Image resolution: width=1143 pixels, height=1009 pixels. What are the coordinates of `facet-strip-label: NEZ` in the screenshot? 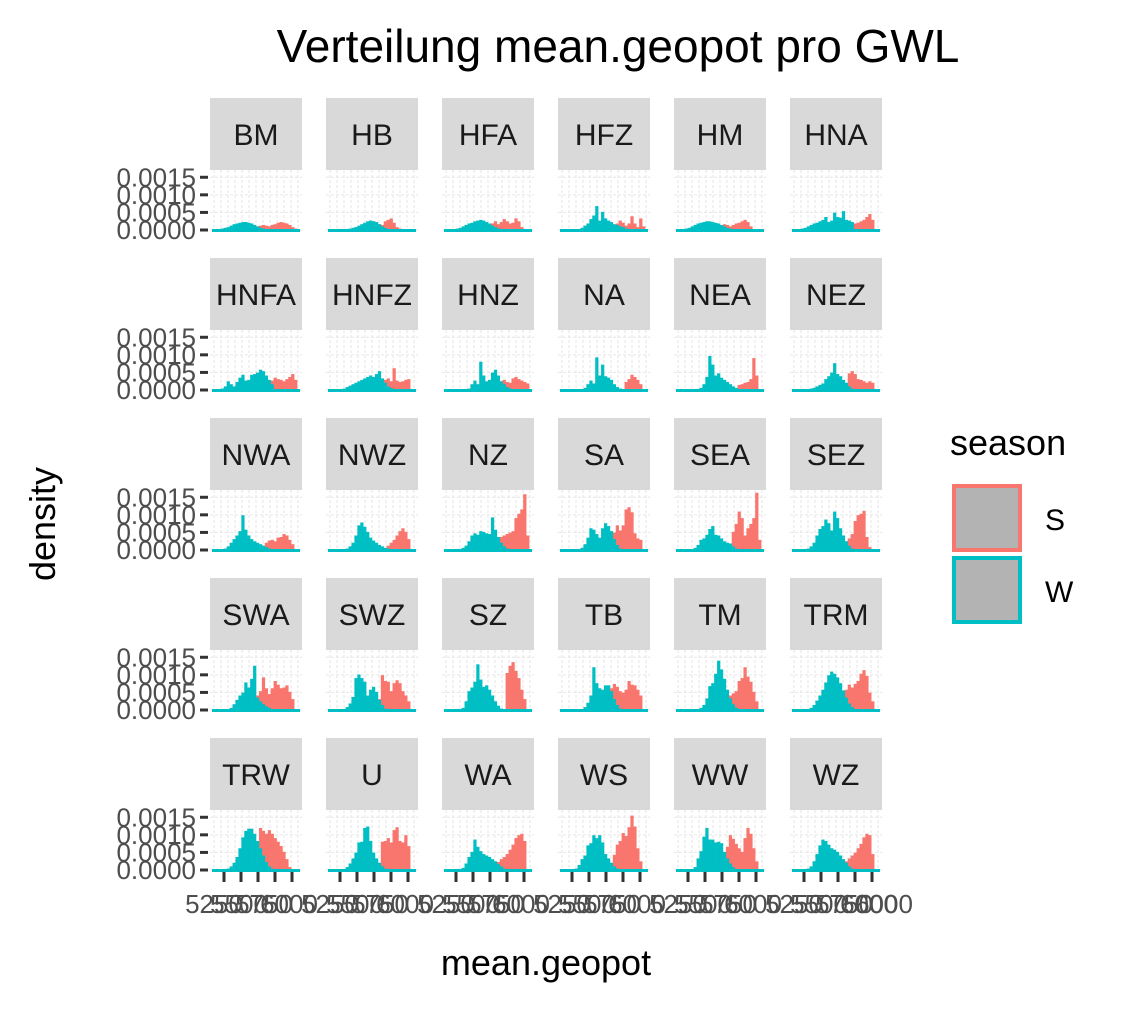 It's located at (836, 295).